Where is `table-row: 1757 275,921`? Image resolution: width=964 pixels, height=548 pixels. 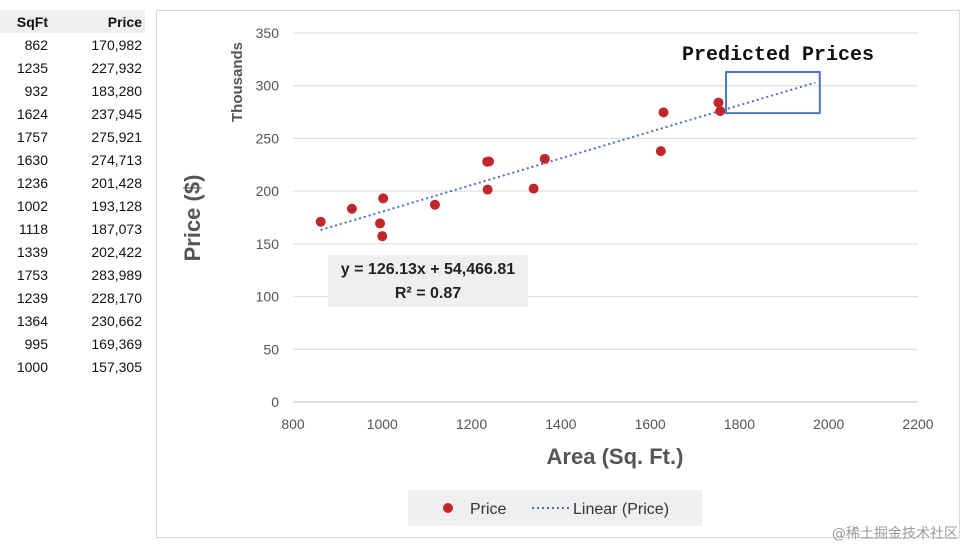 table-row: 1757 275,921 is located at coordinates (72, 136).